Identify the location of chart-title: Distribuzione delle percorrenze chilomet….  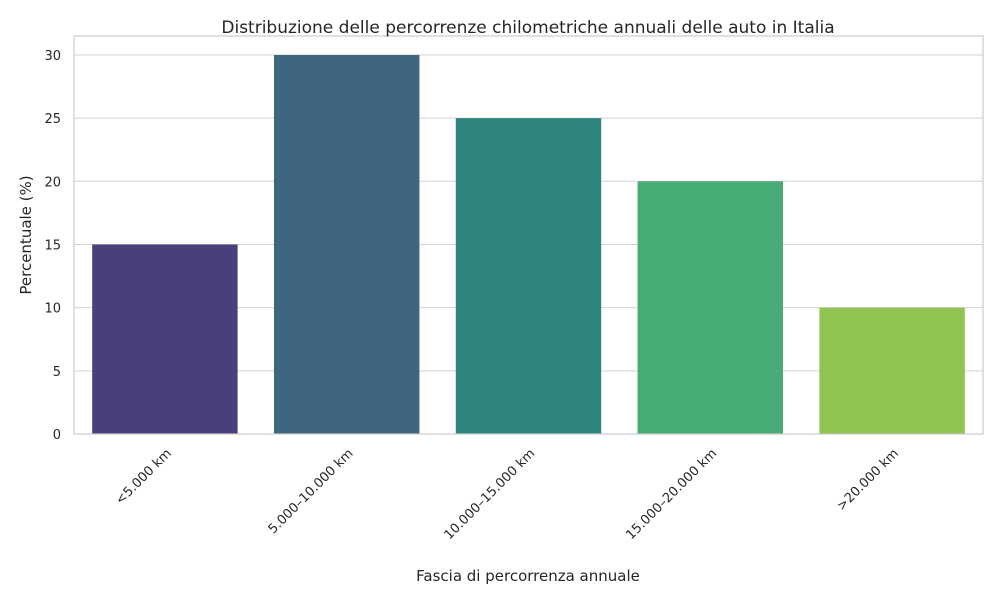
(527, 28).